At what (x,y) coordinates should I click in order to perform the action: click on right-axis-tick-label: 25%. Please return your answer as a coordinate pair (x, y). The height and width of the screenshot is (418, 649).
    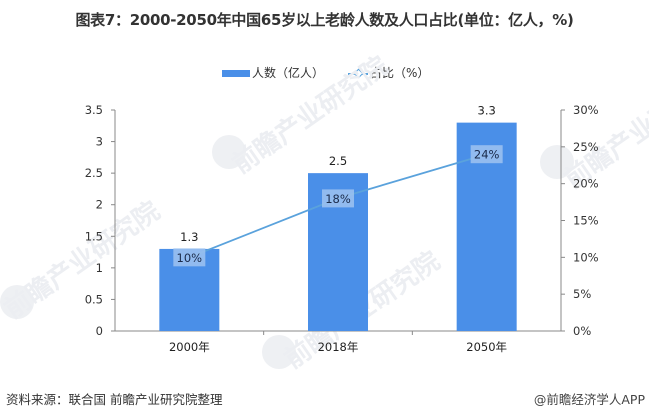
    Looking at the image, I should click on (586, 147).